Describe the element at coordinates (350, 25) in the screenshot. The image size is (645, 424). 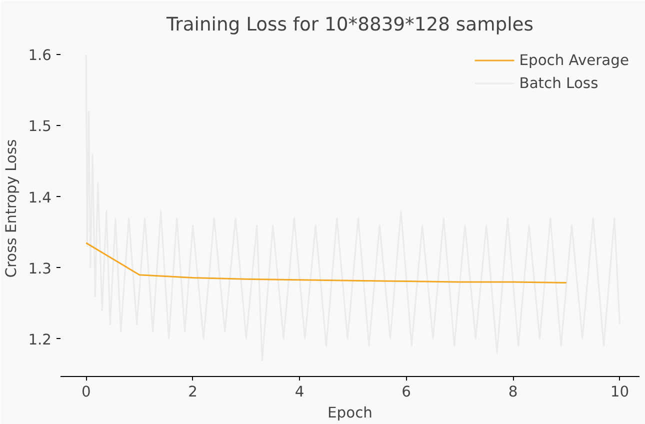
I see `chart-title: Training Loss for 10*8839*128 samples` at that location.